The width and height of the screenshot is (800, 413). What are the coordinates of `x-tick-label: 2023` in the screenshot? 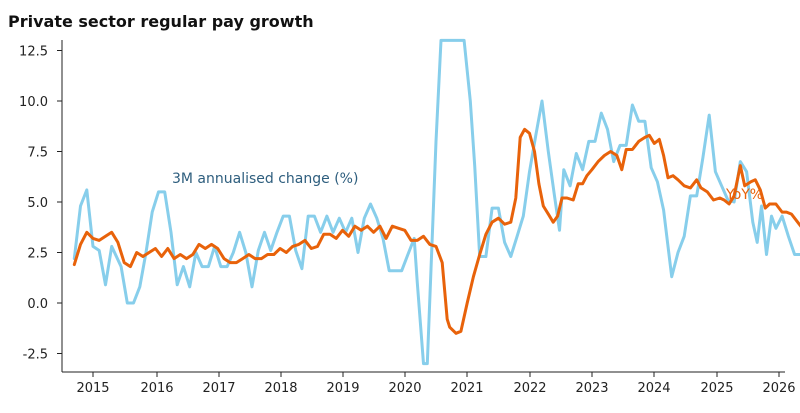 It's located at (591, 388).